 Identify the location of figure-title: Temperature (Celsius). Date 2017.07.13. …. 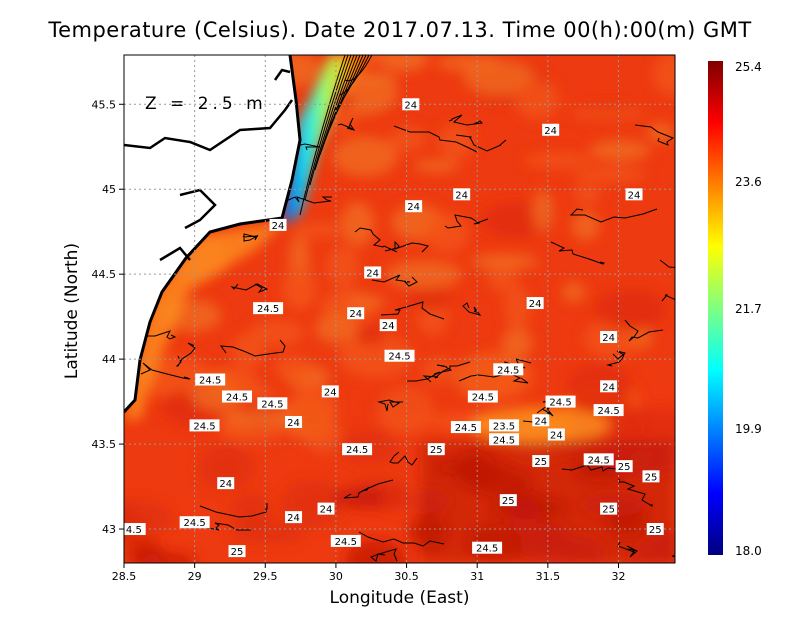
(400, 30).